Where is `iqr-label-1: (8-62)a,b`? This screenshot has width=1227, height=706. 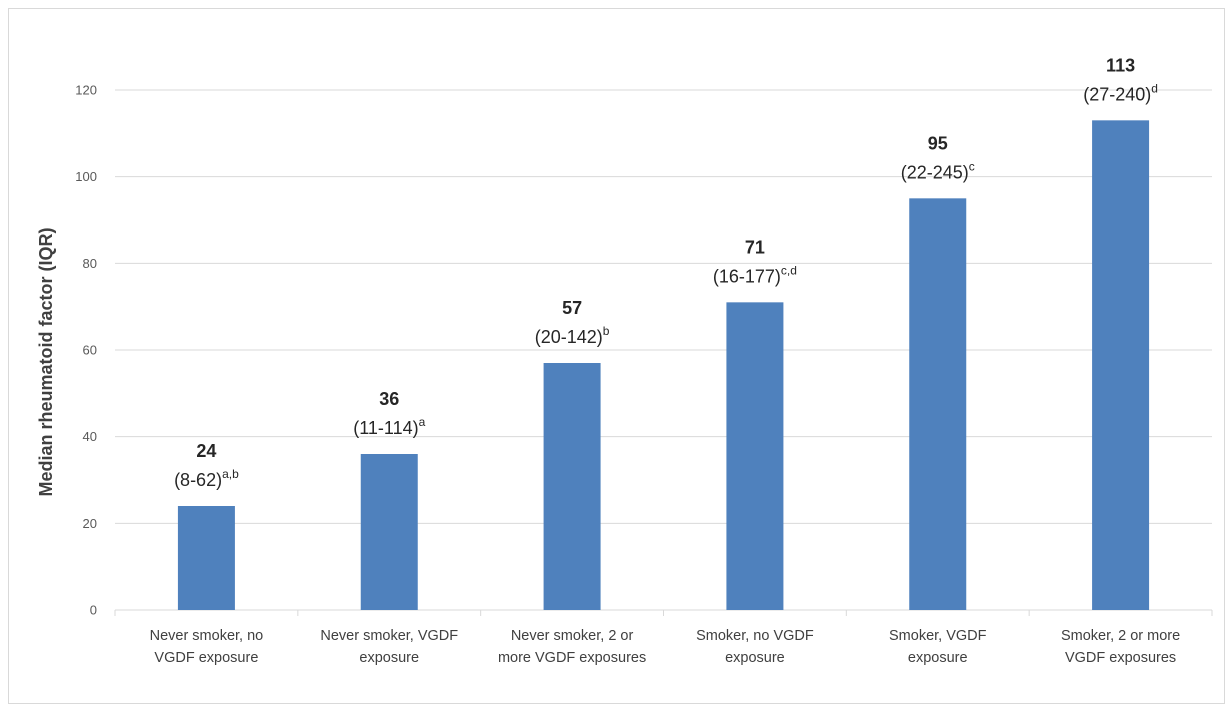
iqr-label-1: (8-62)a,b is located at coordinates (206, 478).